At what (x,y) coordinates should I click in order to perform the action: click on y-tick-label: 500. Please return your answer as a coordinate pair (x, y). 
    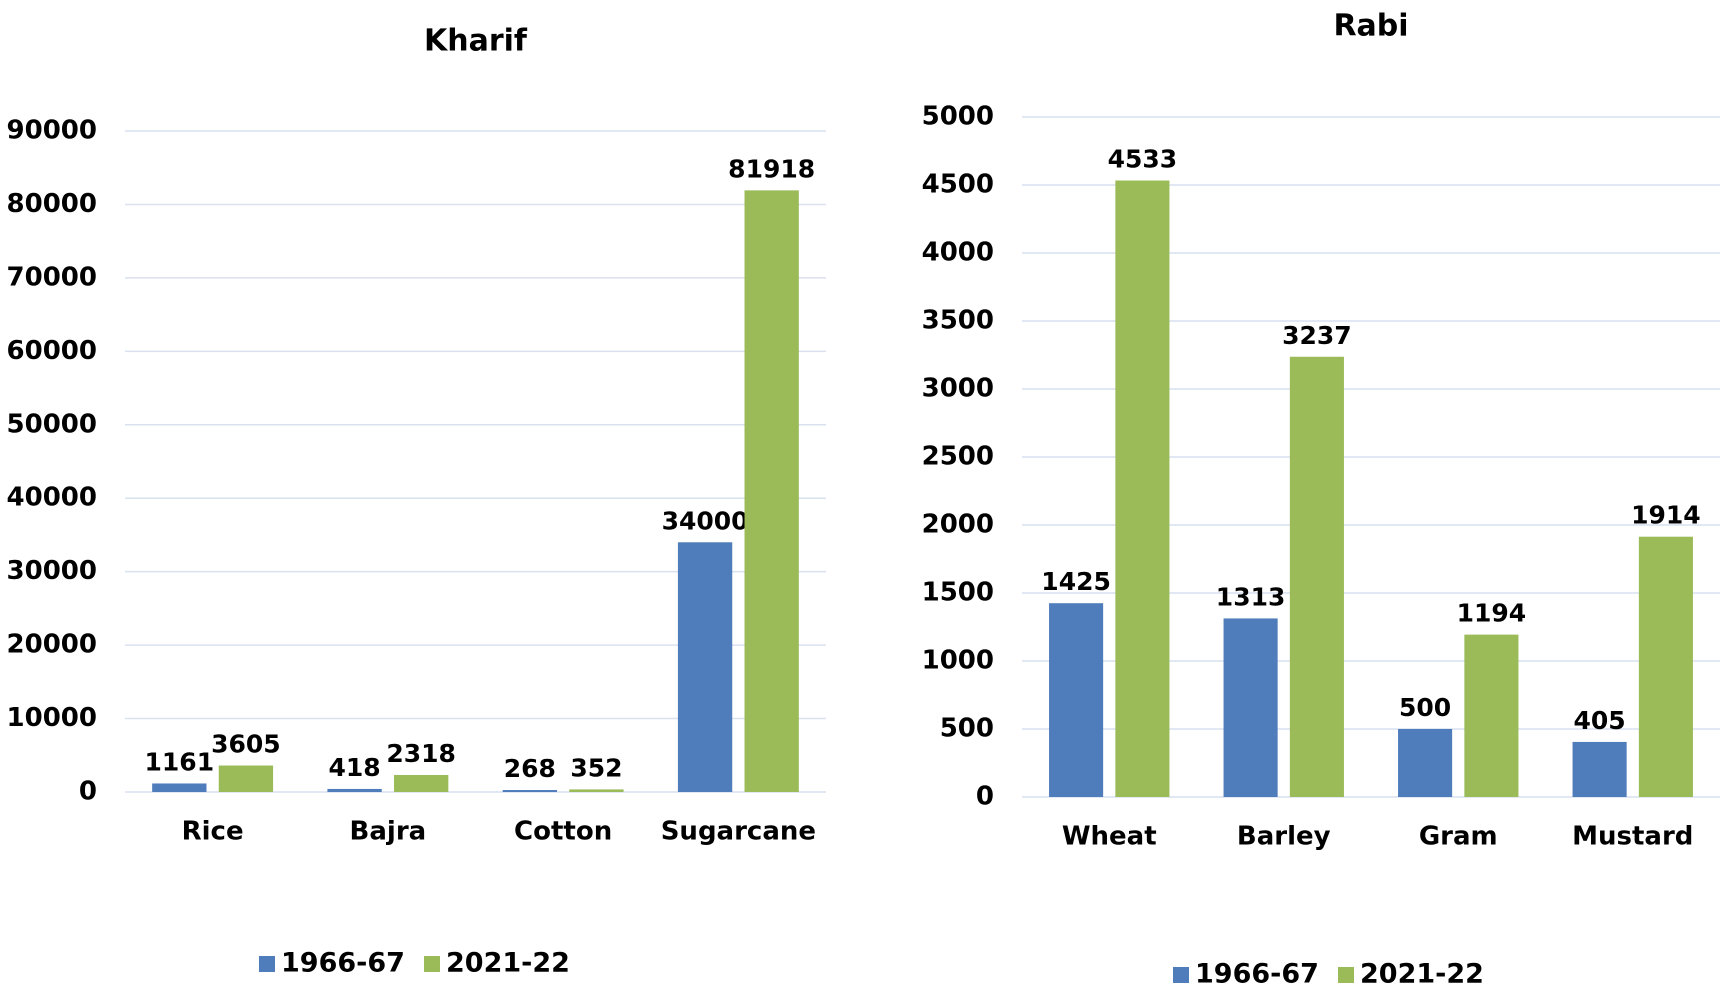
    Looking at the image, I should click on (967, 729).